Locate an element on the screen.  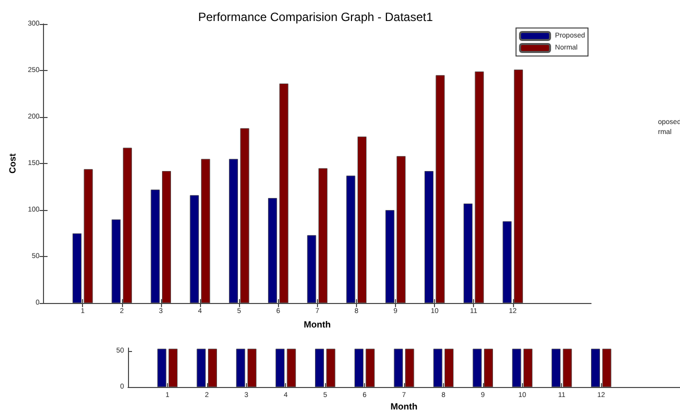
y-axis-title: Cost is located at coordinates (13, 164).